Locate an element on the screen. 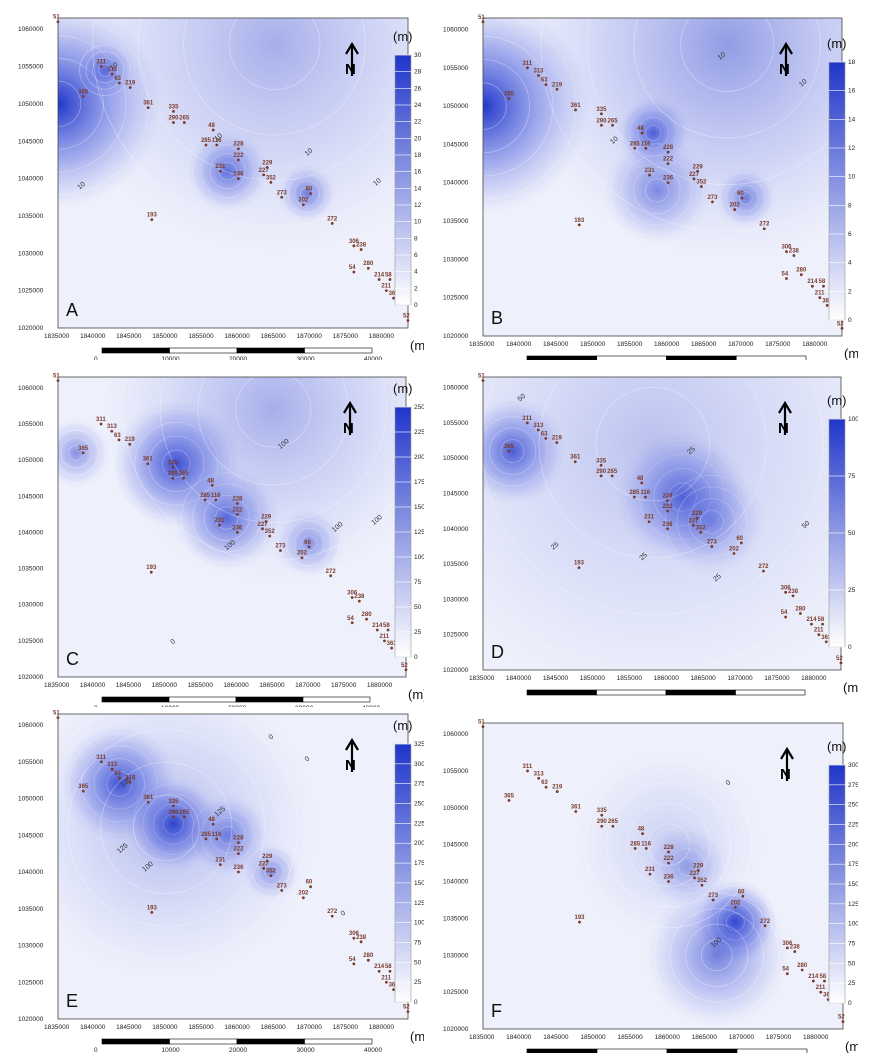 This screenshot has width=871, height=1057. station-label: 51 is located at coordinates (56, 714).